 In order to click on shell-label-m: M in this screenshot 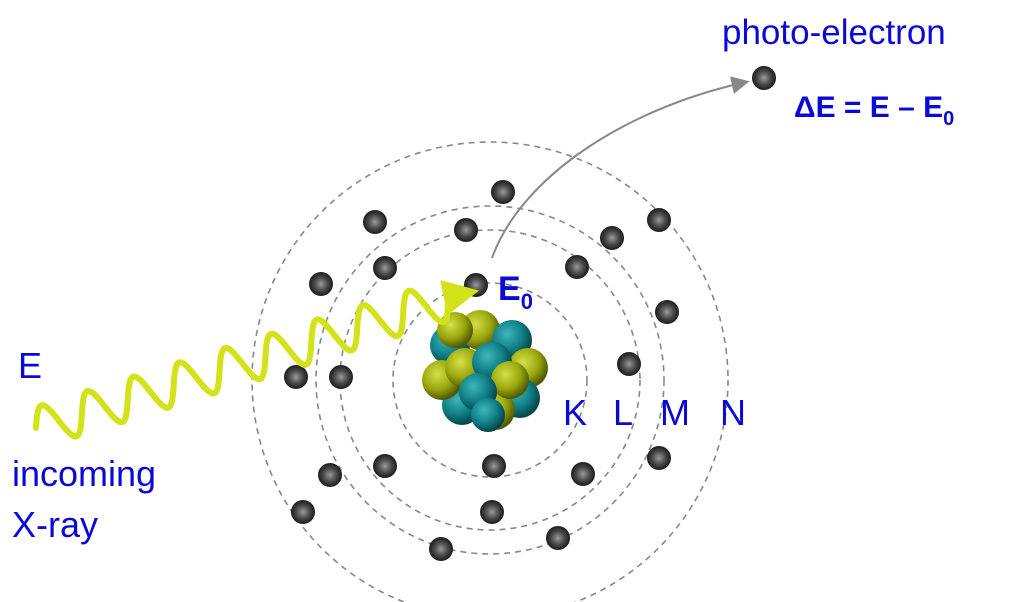, I will do `click(675, 412)`.